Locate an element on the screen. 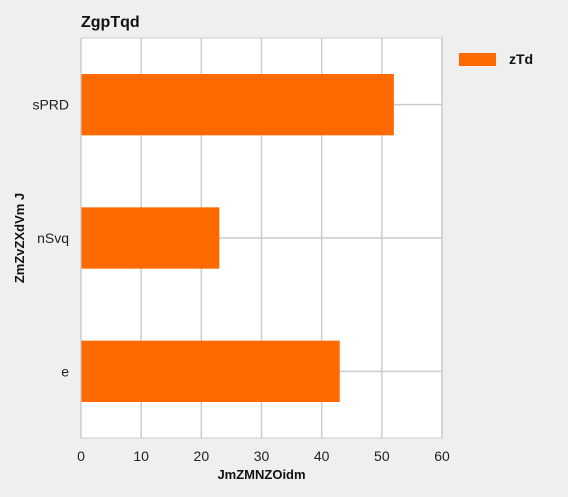 The width and height of the screenshot is (568, 497). bar-e is located at coordinates (210, 371).